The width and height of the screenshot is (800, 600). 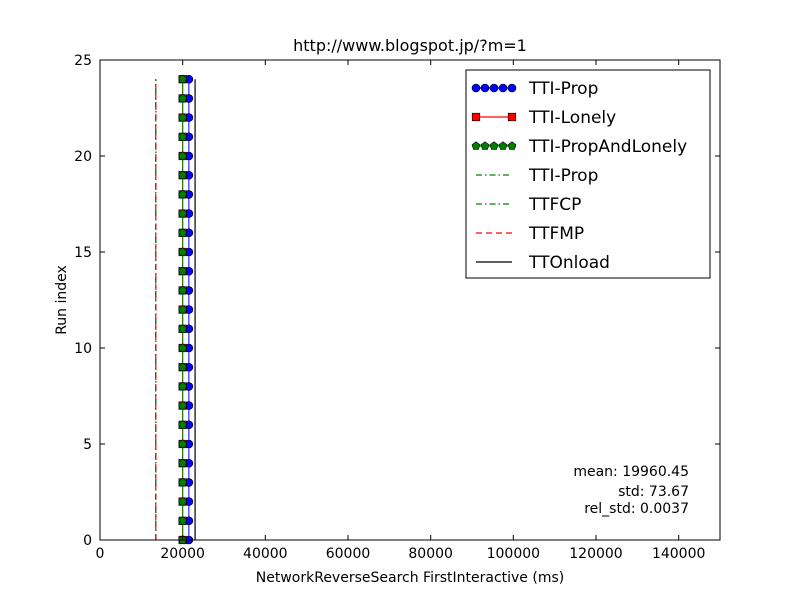 I want to click on legend-box, so click(x=588, y=174).